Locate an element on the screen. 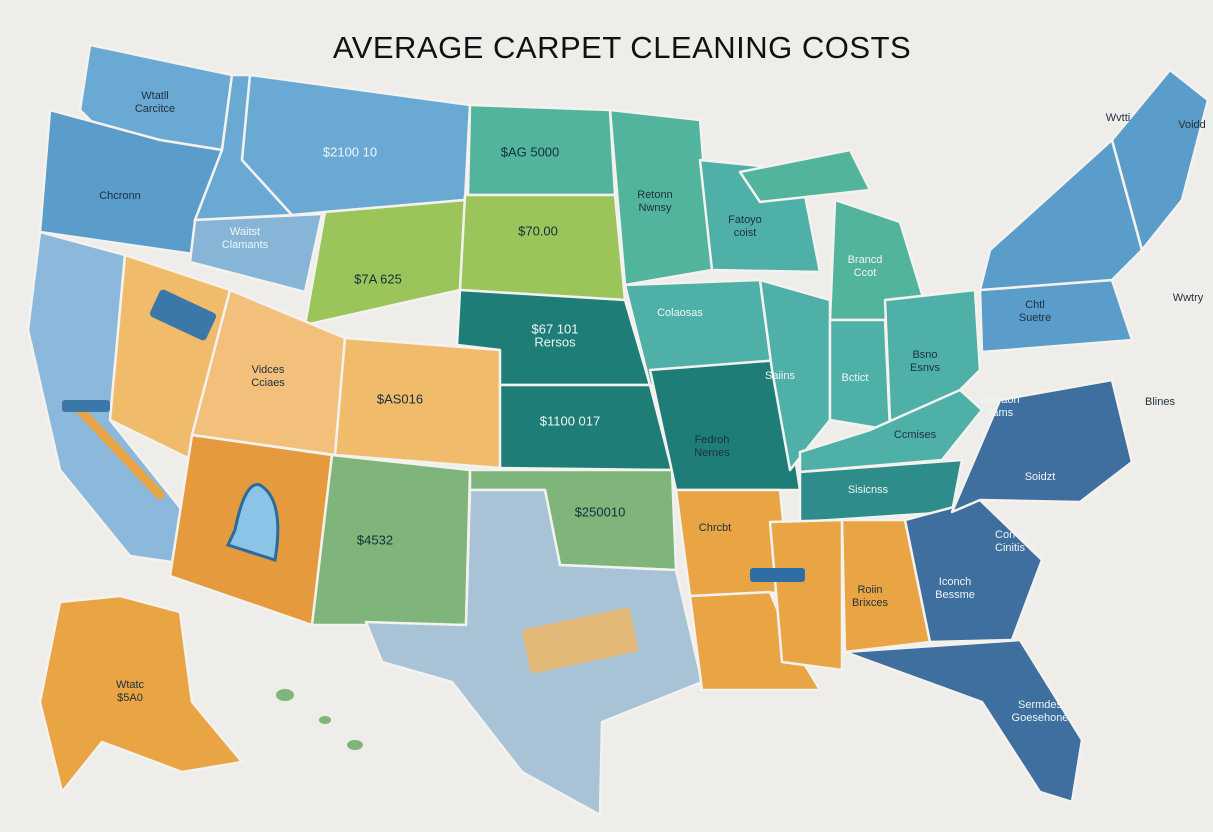 The width and height of the screenshot is (1213, 832). region-label: Brancd is located at coordinates (865, 260).